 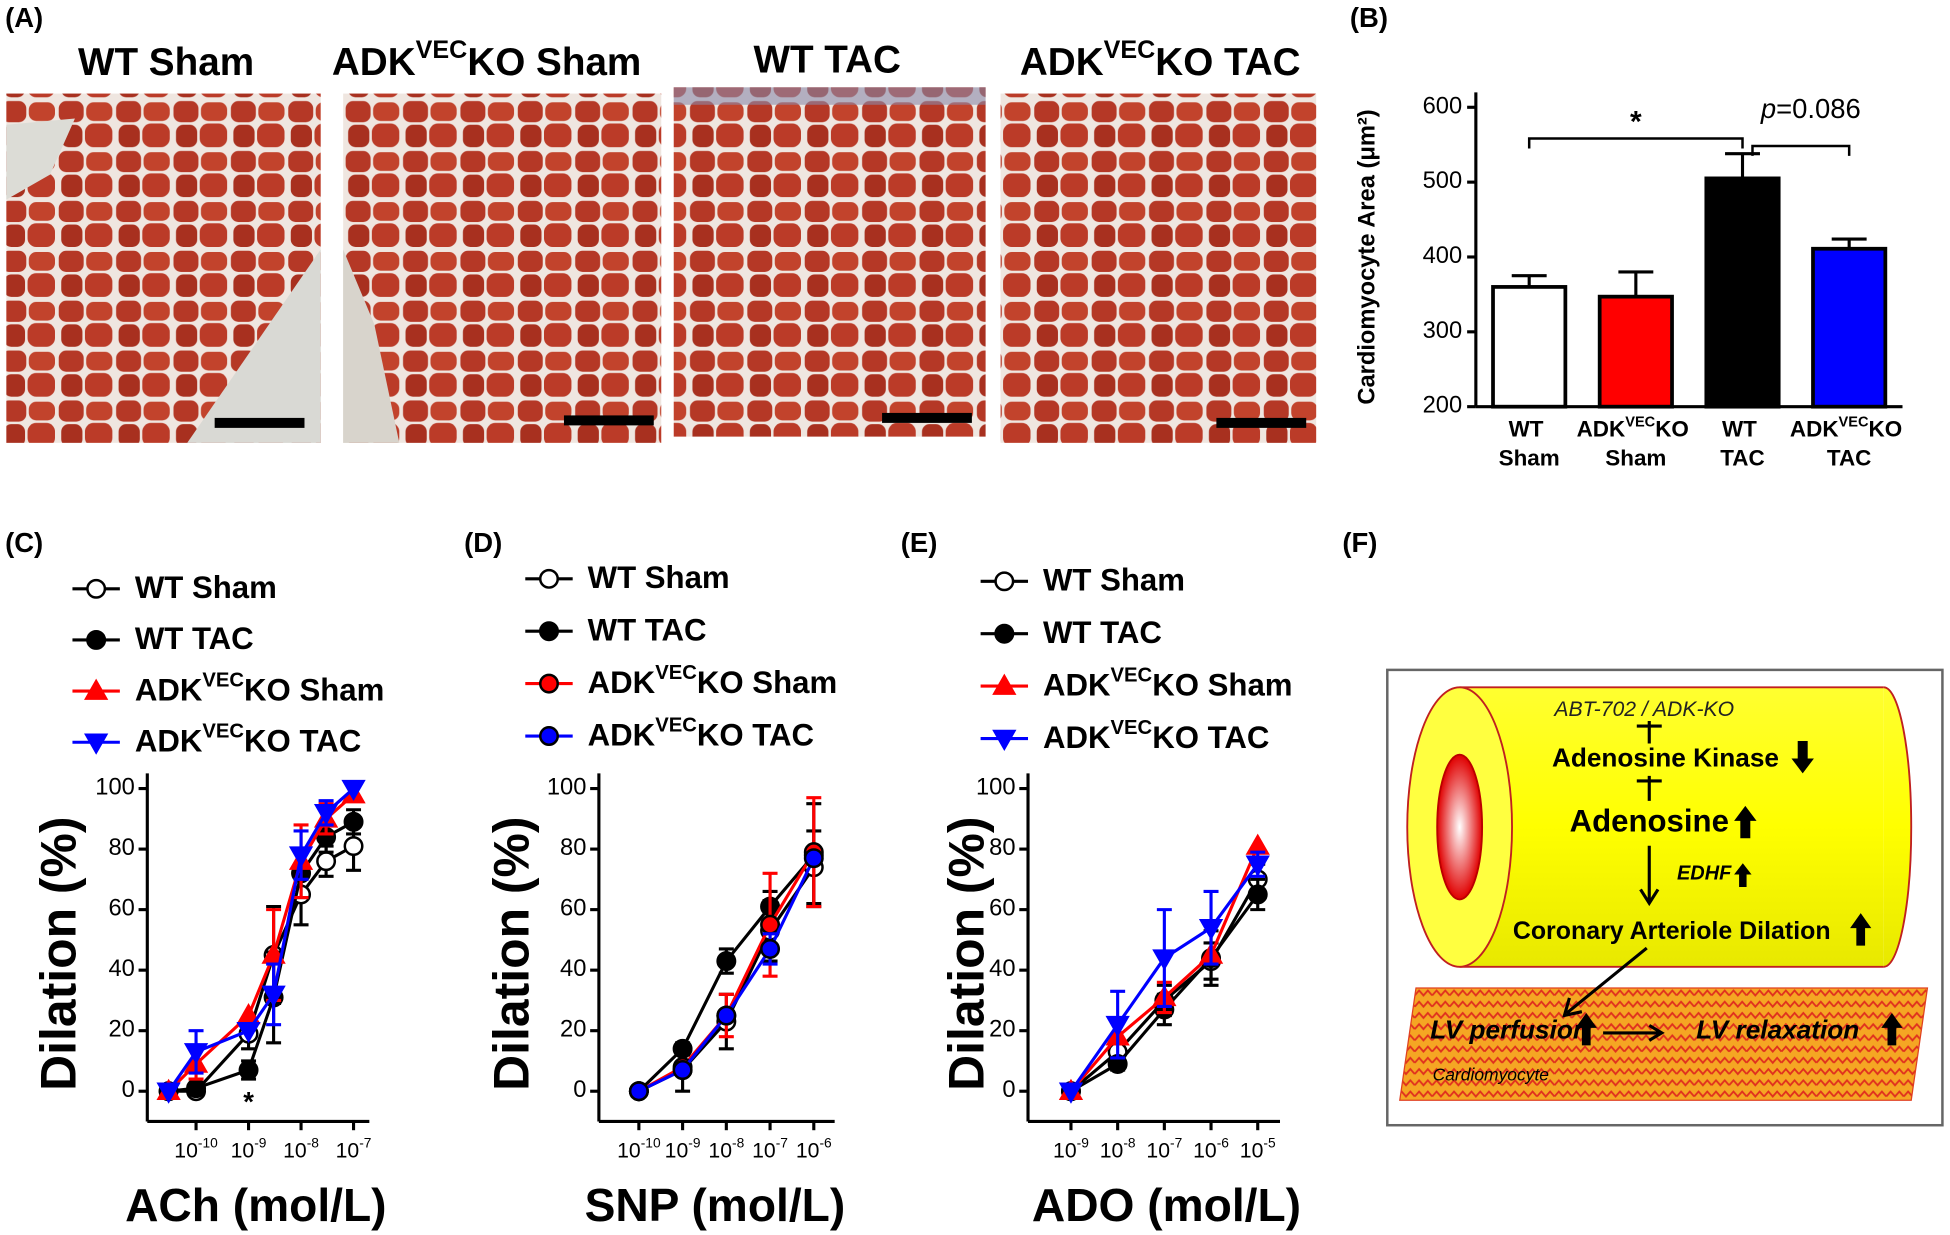 I want to click on x-tick-label: 10⁻⁵, so click(x=1258, y=1149).